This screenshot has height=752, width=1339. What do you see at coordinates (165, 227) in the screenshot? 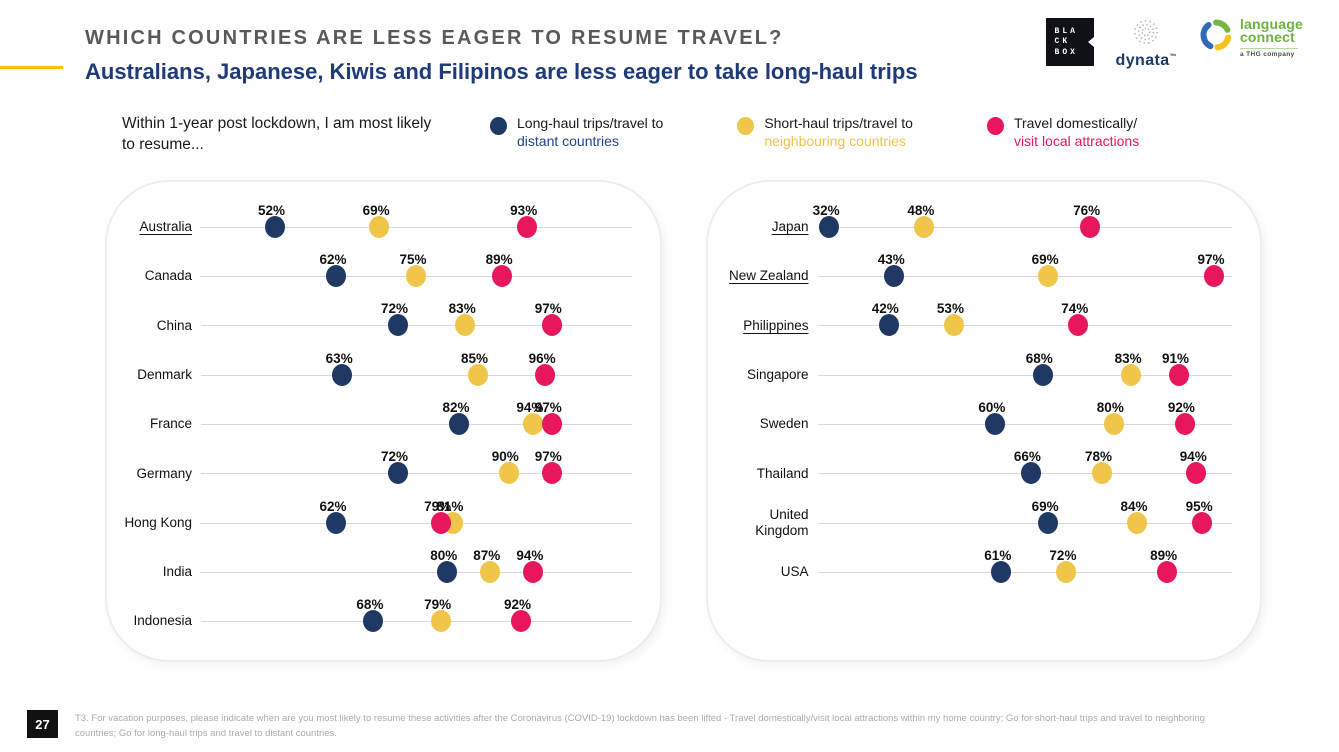
I see `country-label: Australia` at bounding box center [165, 227].